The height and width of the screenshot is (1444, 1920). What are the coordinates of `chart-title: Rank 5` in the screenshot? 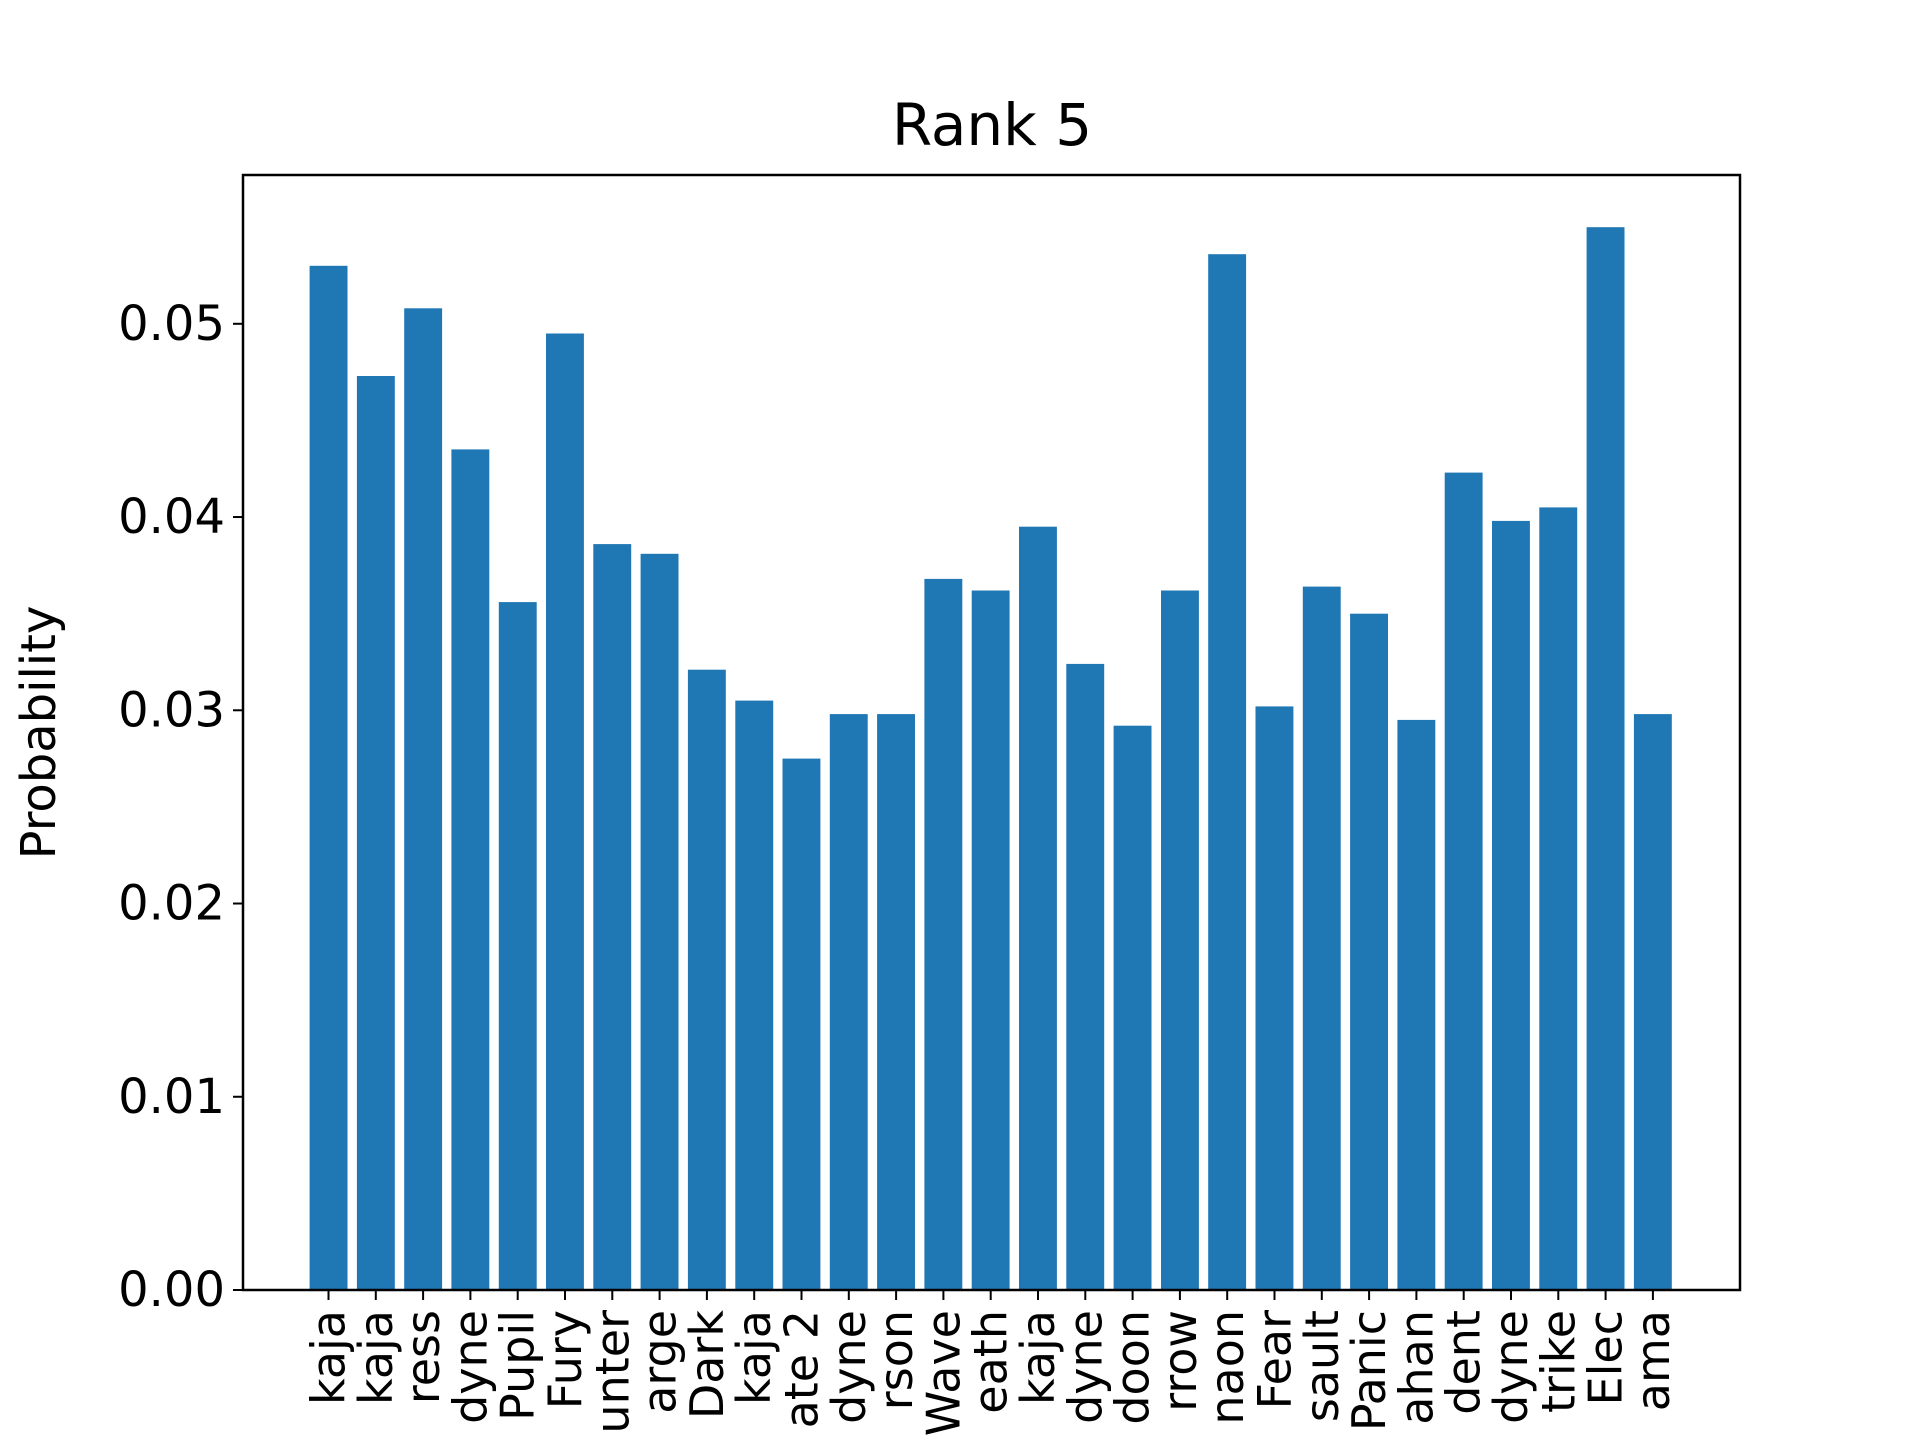 It's located at (992, 125).